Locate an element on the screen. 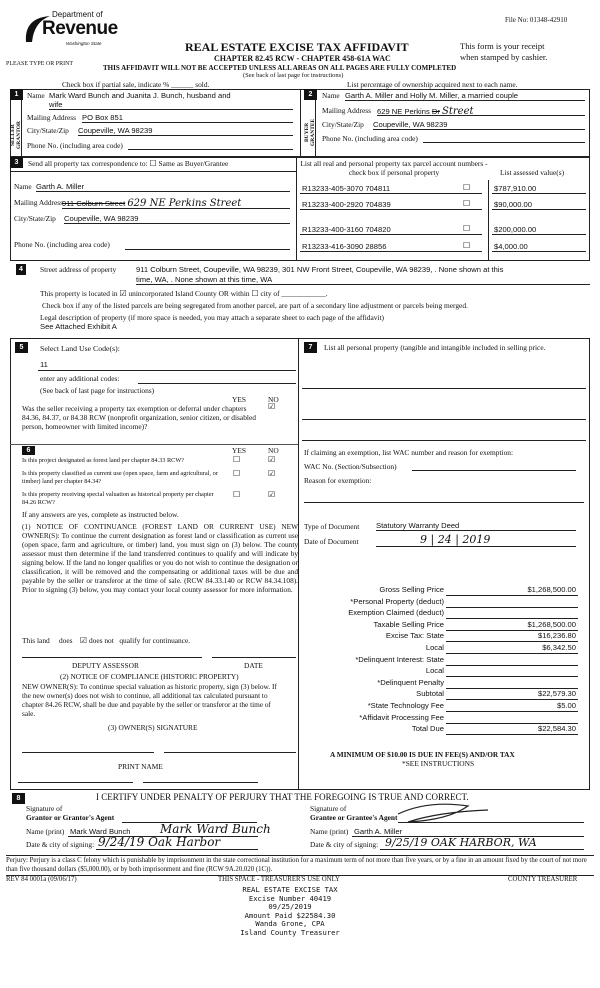 The width and height of the screenshot is (600, 988). land-use-code: 11 is located at coordinates (44, 364).